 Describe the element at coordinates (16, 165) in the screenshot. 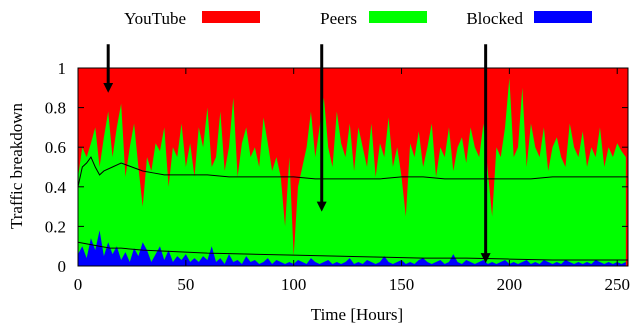

I see `y-axis-label: Traffic breakdown` at that location.